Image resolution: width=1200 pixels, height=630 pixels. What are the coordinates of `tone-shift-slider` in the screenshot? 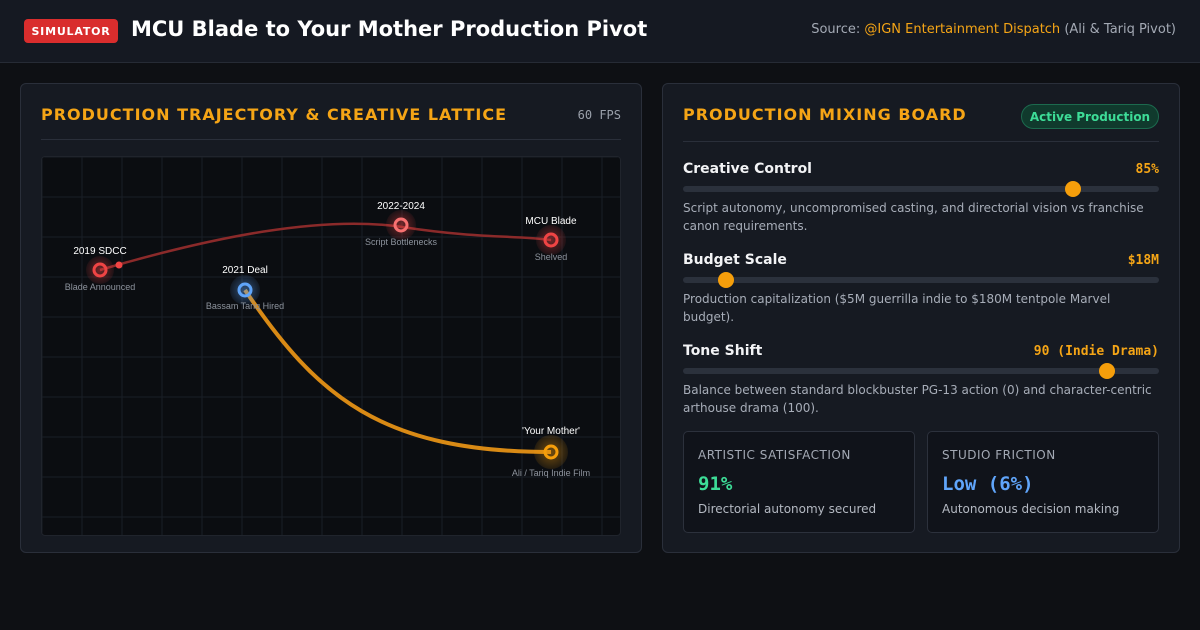 It's located at (921, 371).